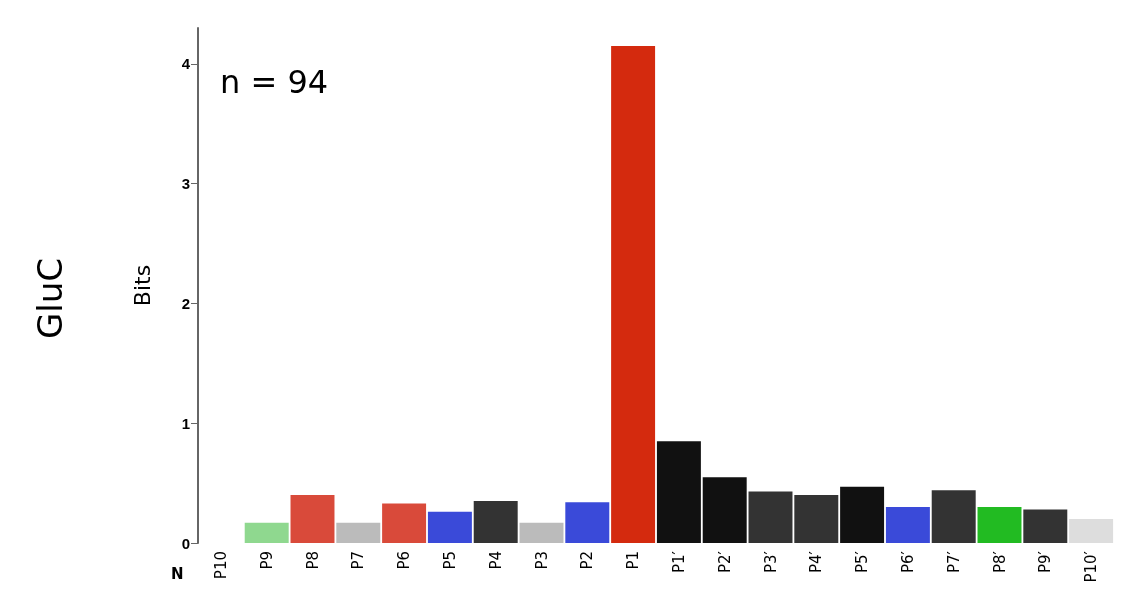 This screenshot has width=1142, height=606. What do you see at coordinates (633, 560) in the screenshot?
I see `x-tick-label: P1` at bounding box center [633, 560].